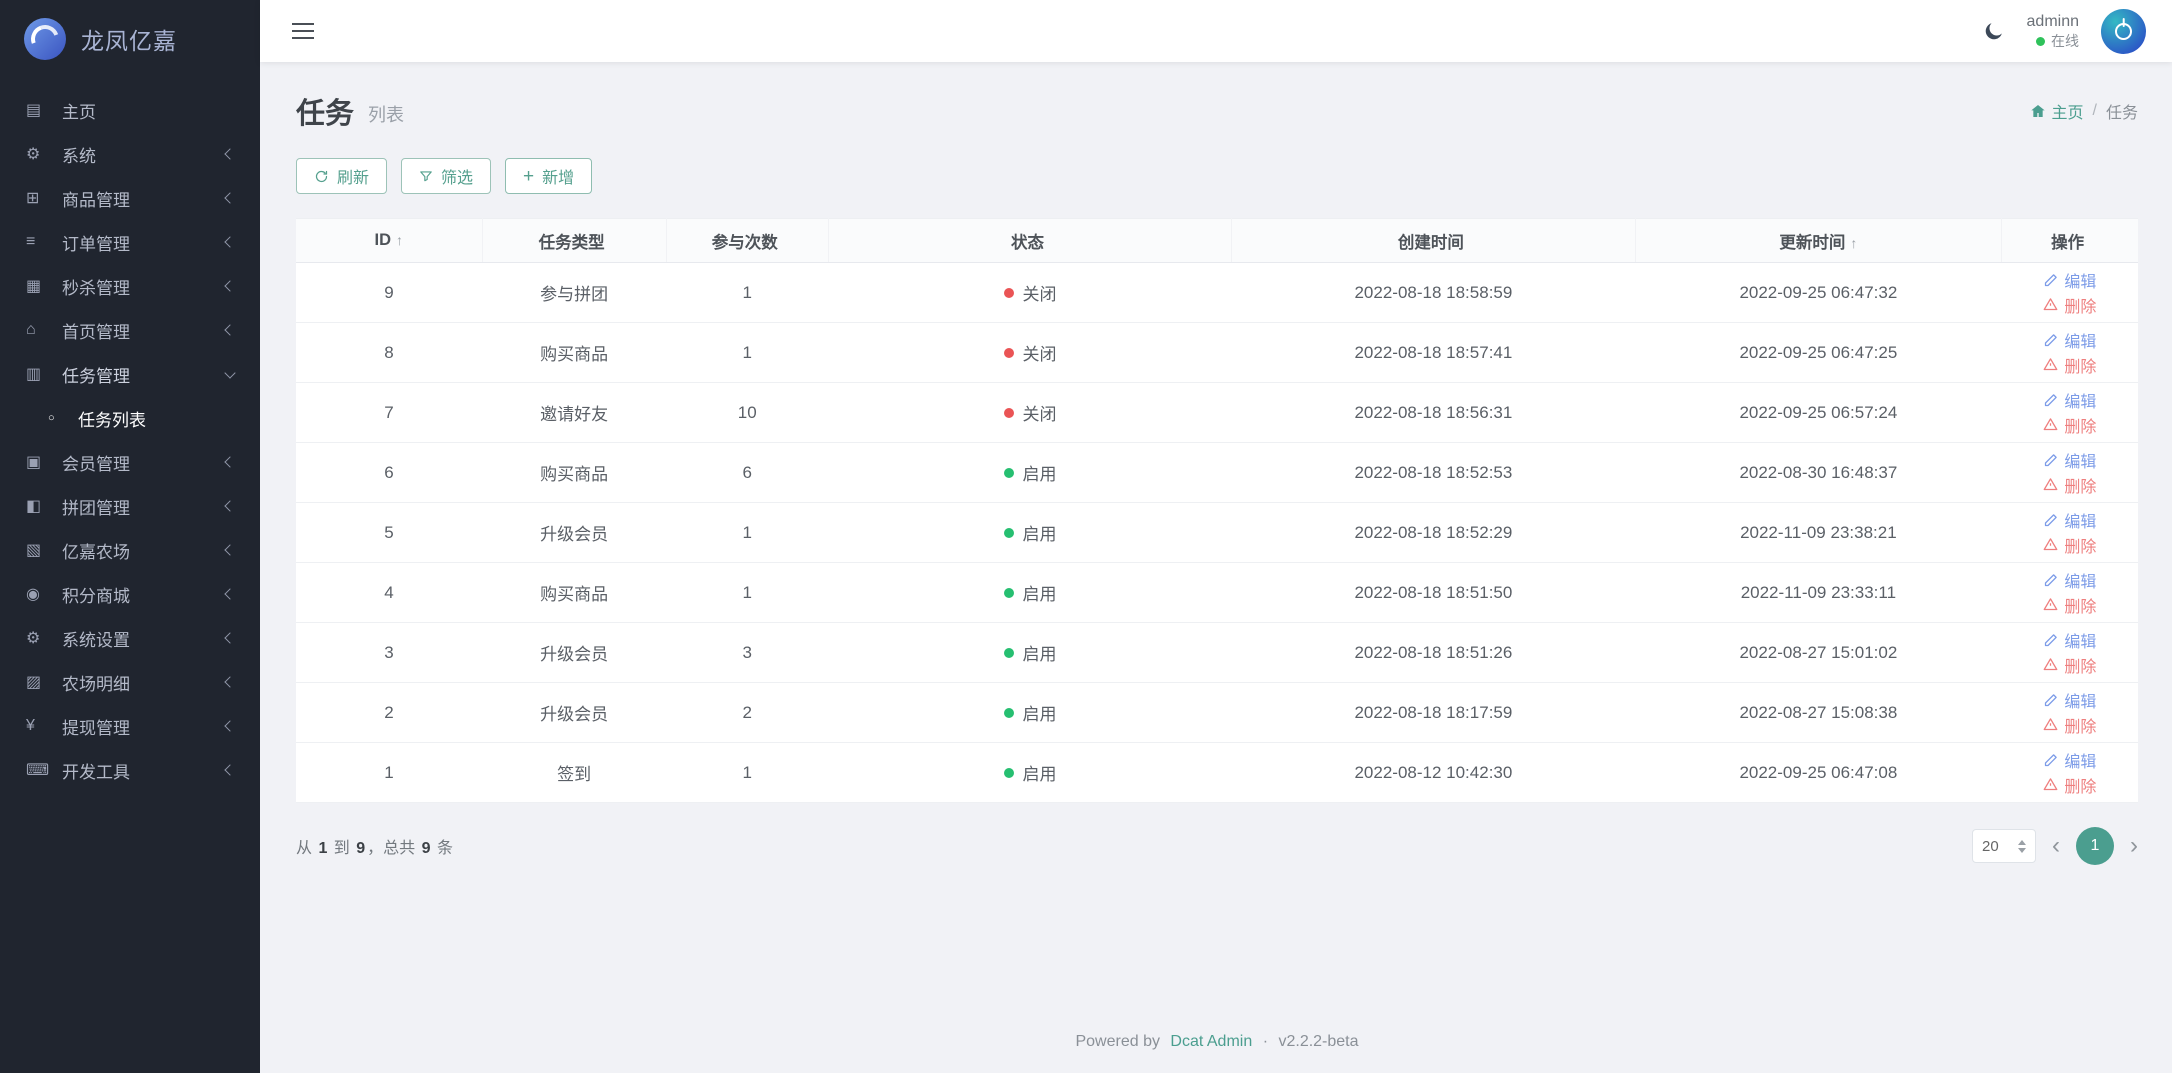 This screenshot has height=1073, width=2172. I want to click on breadcrumb-home-link: 主页, so click(2057, 111).